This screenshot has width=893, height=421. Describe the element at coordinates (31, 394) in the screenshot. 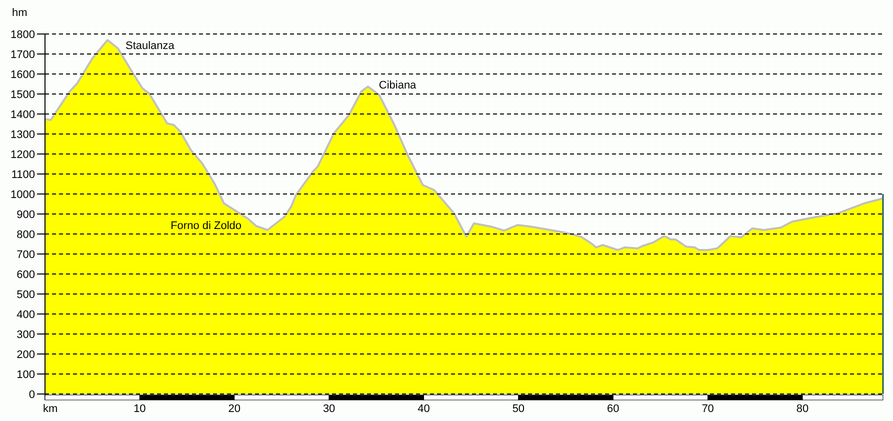

I see `y-tick-label: 0` at that location.